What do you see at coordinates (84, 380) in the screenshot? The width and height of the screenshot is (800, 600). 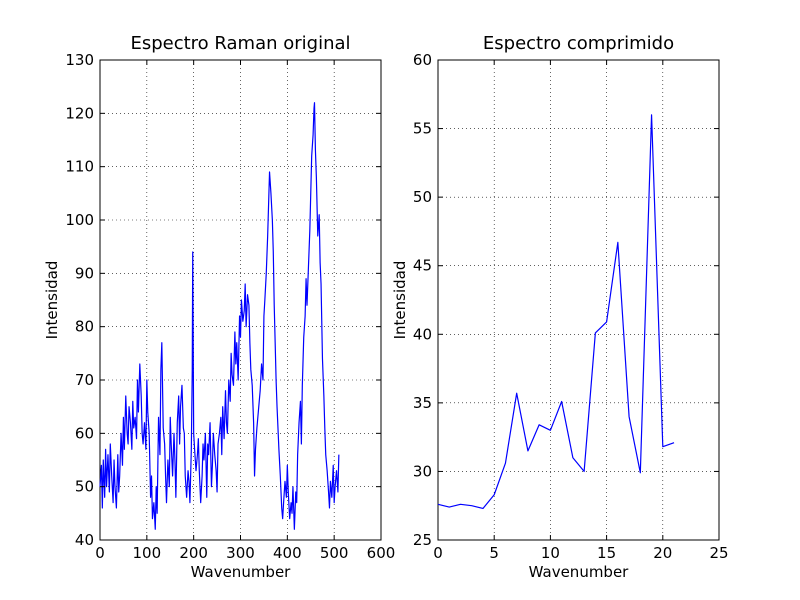 I see `y-tick-label: 70` at bounding box center [84, 380].